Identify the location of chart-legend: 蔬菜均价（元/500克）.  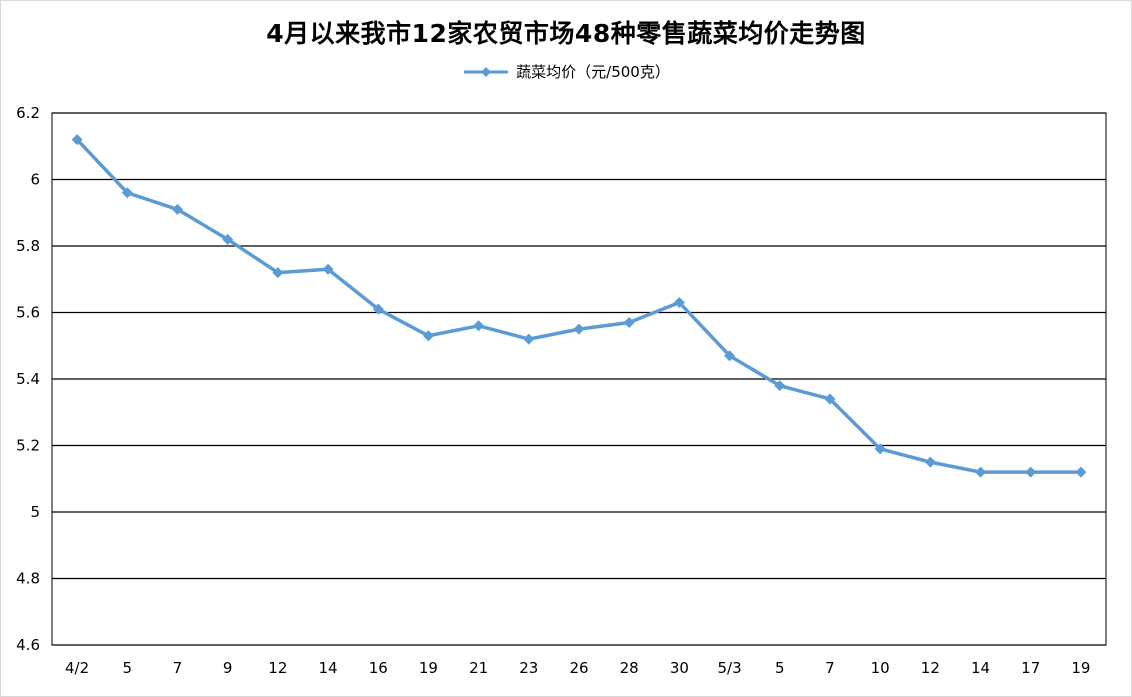
(566, 71).